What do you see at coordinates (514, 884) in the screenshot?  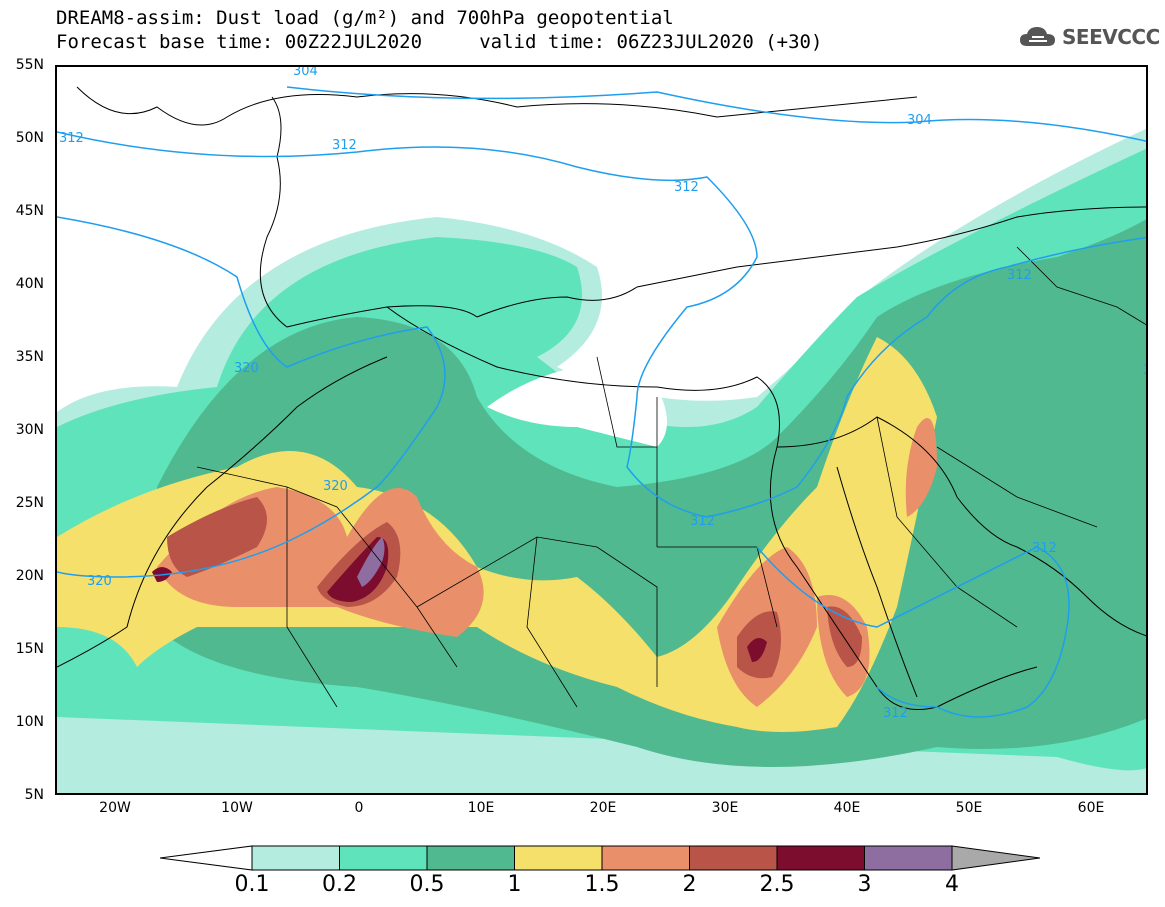 I see `colorbar-label: 1` at bounding box center [514, 884].